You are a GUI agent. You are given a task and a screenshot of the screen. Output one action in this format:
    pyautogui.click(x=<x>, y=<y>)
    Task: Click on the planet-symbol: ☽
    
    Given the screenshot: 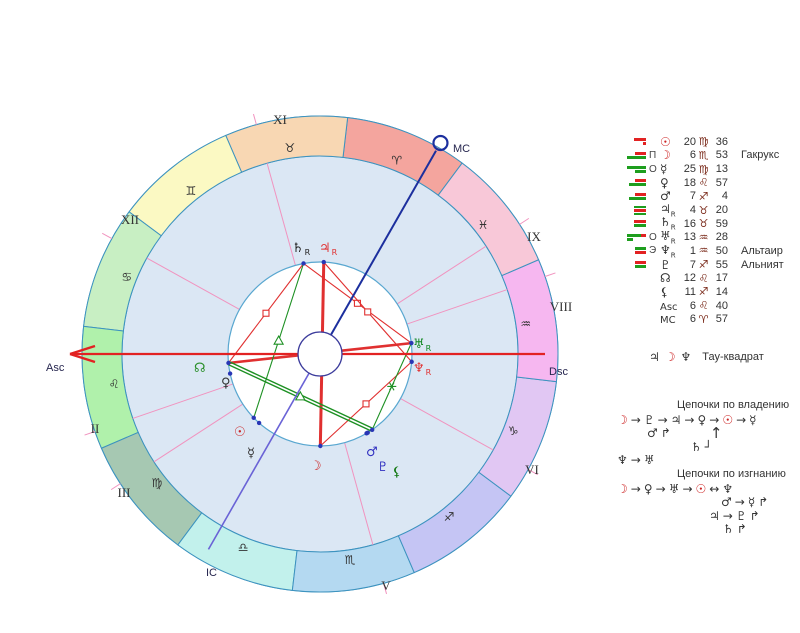 What is the action you would take?
    pyautogui.click(x=665, y=155)
    